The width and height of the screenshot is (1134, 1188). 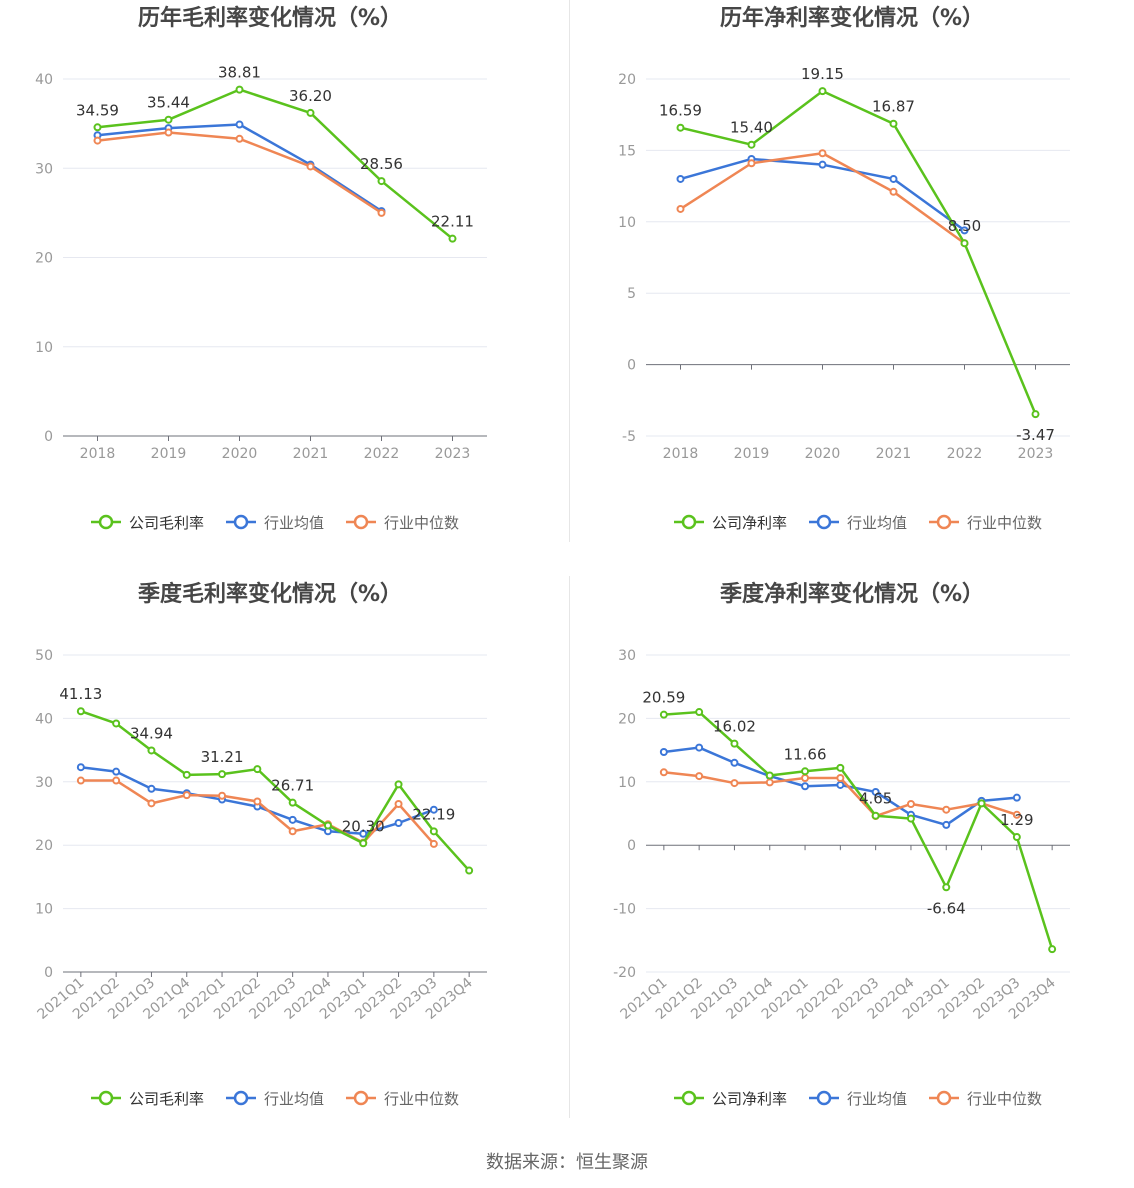 I want to click on data-label: 11.66, so click(x=805, y=754).